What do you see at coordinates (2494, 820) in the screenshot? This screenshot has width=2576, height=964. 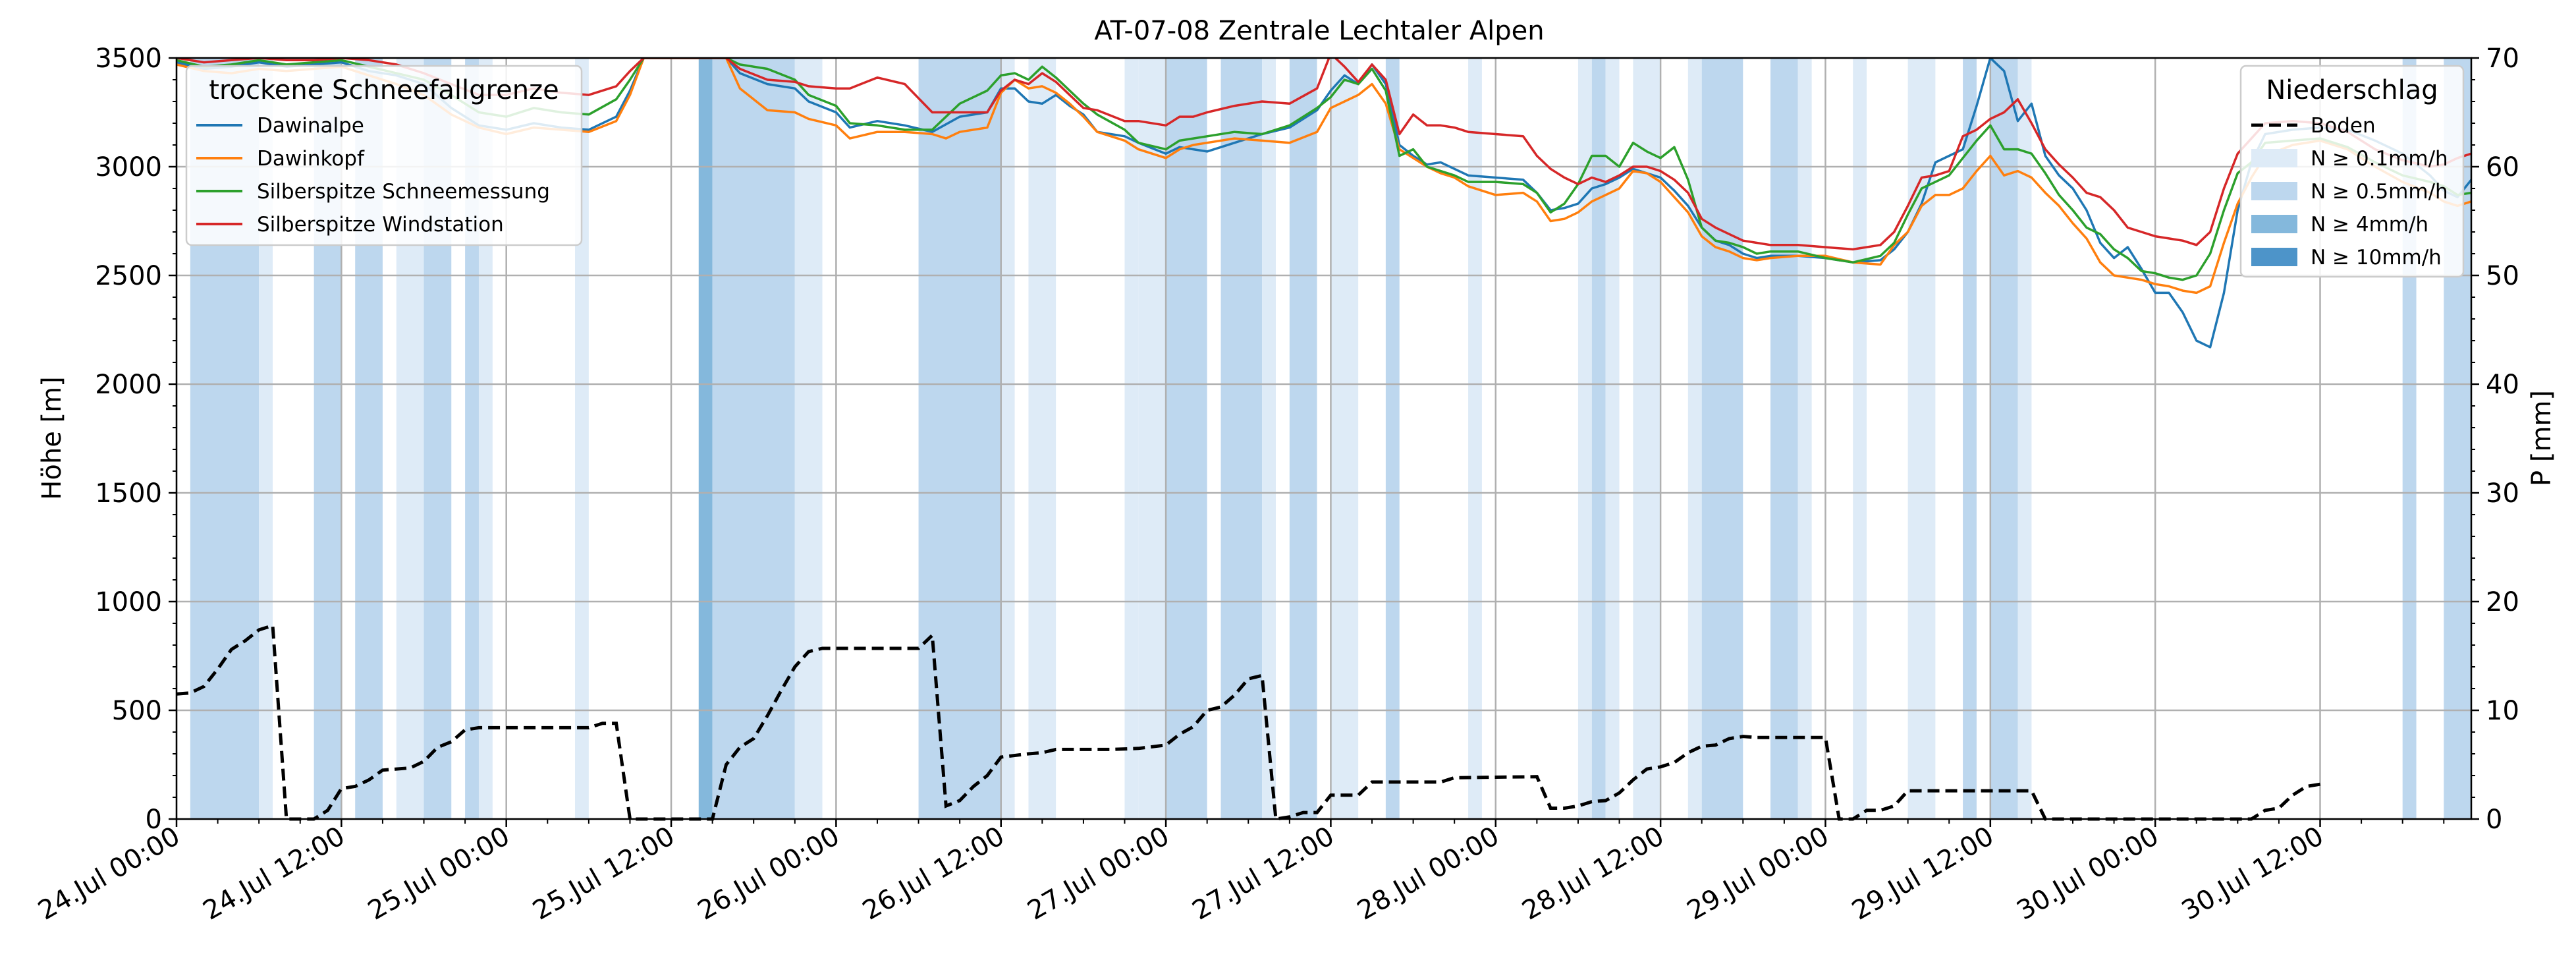 I see `y2-tick-label: 0` at bounding box center [2494, 820].